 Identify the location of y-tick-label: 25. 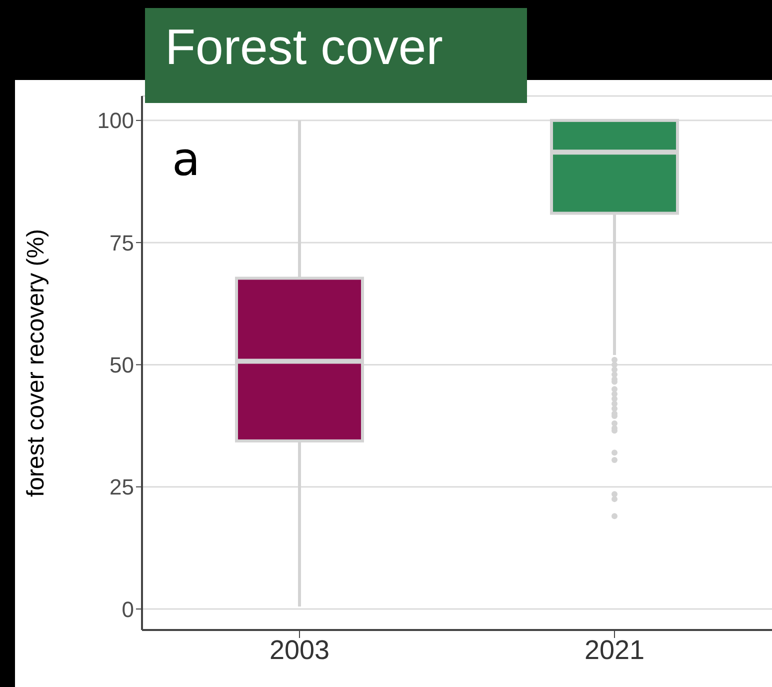
(122, 487).